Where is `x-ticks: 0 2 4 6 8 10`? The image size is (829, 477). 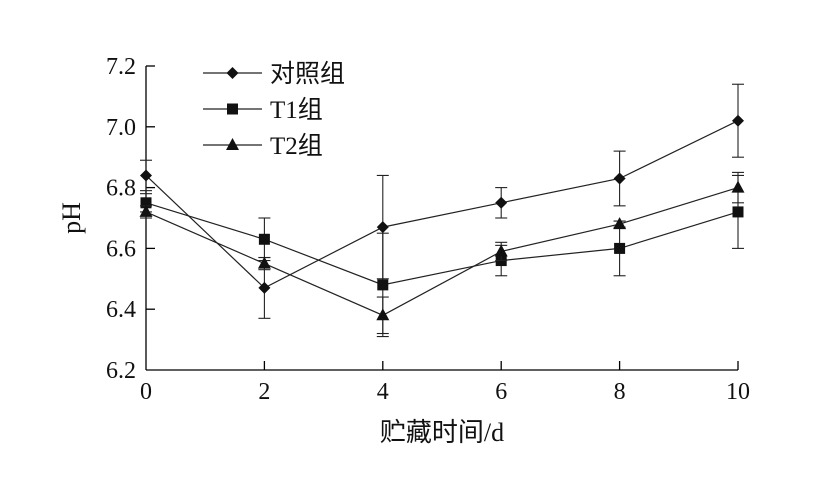 x-ticks: 0 2 4 6 8 10 is located at coordinates (445, 383).